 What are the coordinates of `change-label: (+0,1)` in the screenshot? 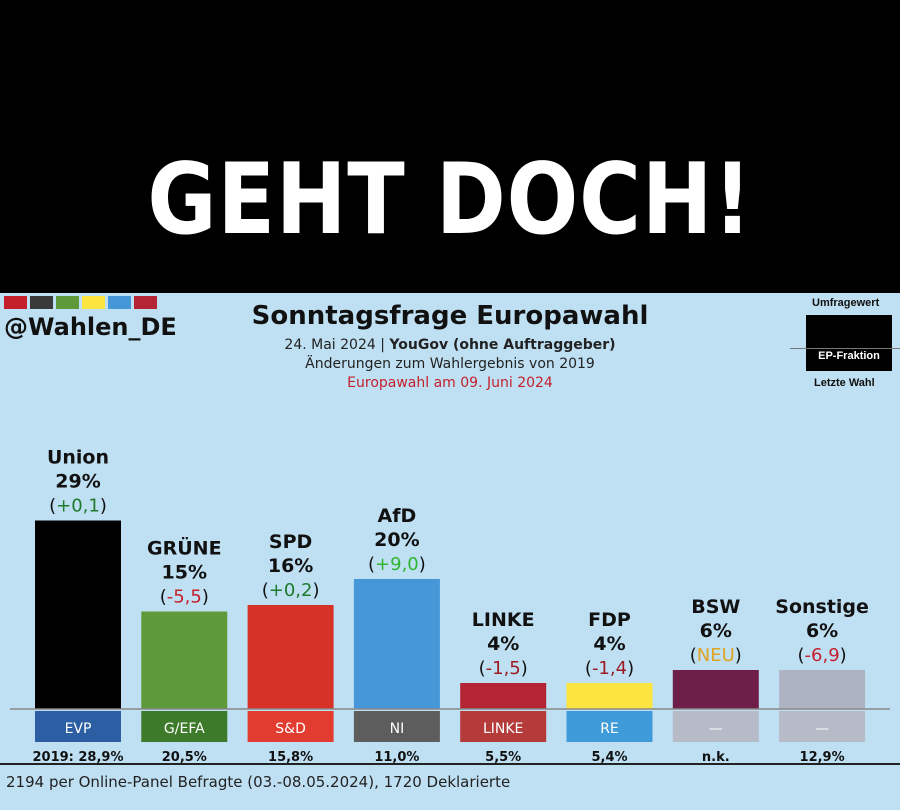 It's located at (78, 506).